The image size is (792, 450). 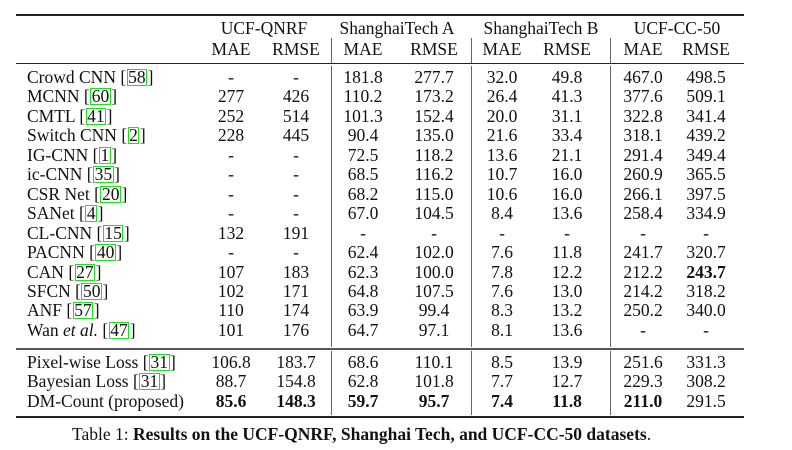 I want to click on header-rule, so click(x=380, y=64).